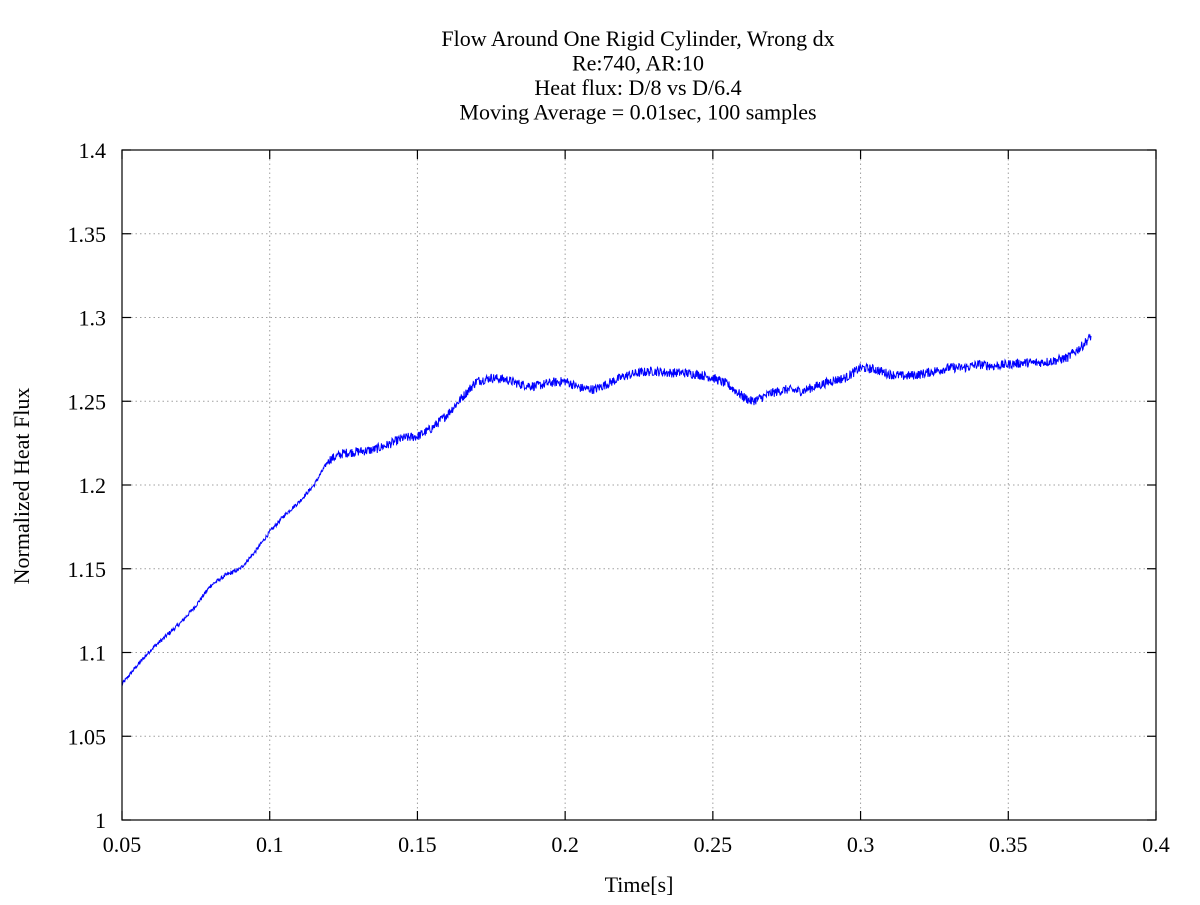 This screenshot has width=1200, height=905. Describe the element at coordinates (21, 486) in the screenshot. I see `y-axis-label: Normalized Heat Flux` at that location.